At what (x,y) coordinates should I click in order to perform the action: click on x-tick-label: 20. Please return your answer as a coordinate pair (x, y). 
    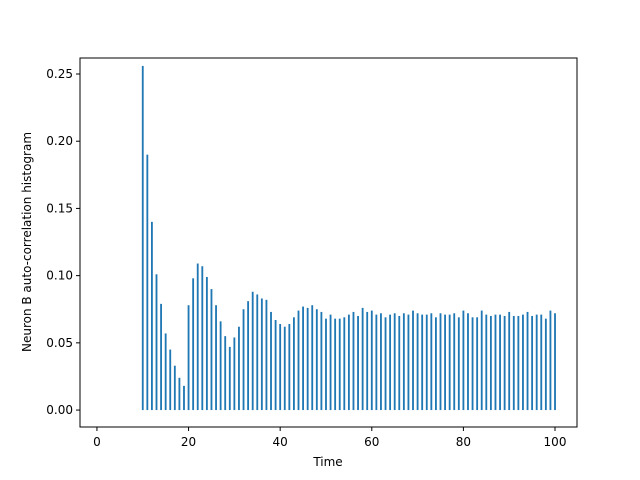
    Looking at the image, I should click on (188, 442).